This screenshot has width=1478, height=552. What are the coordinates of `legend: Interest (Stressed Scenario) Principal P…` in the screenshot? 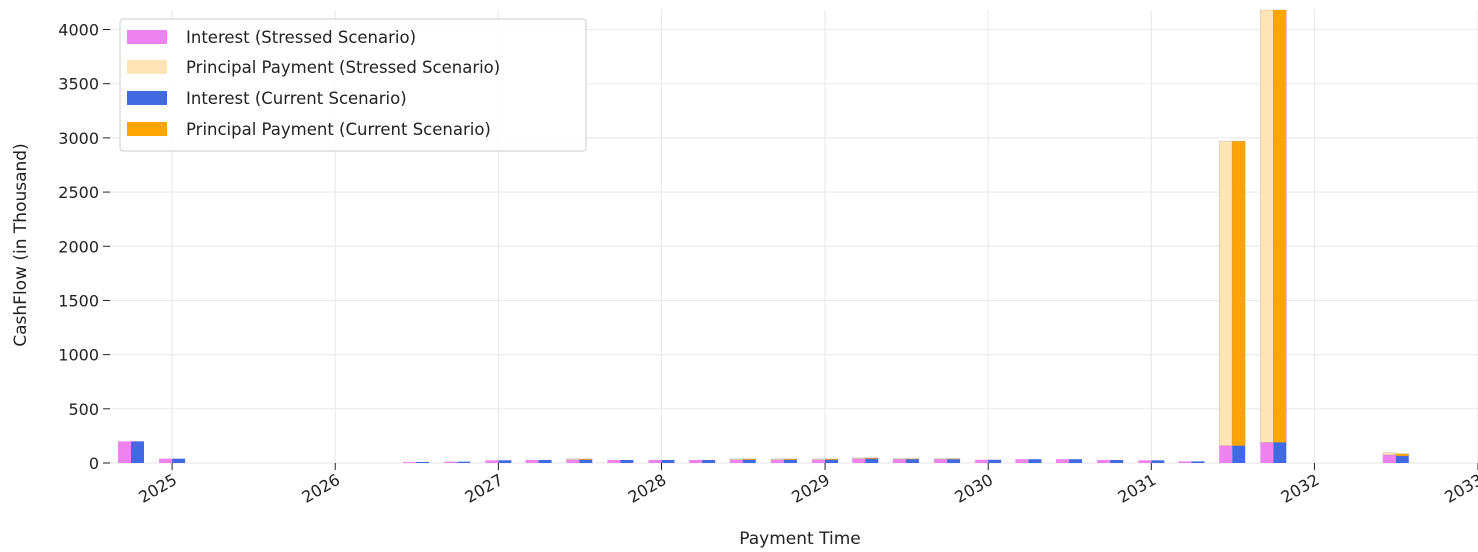 It's located at (353, 85).